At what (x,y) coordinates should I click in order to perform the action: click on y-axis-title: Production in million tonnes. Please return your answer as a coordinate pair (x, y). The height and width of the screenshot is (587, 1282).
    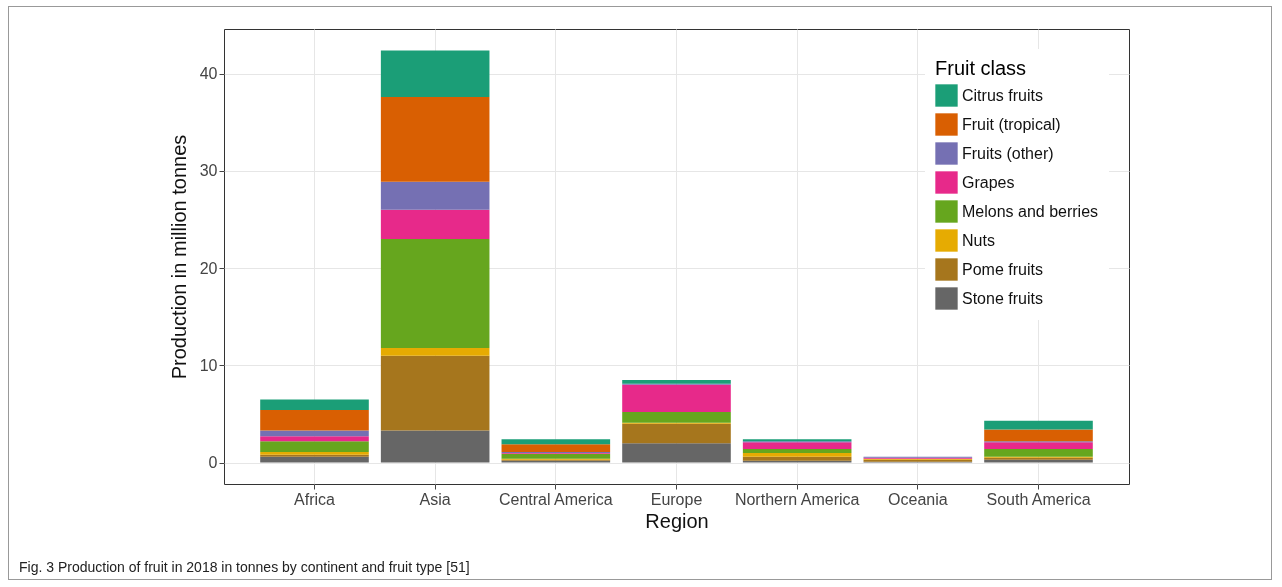
    Looking at the image, I should click on (178, 257).